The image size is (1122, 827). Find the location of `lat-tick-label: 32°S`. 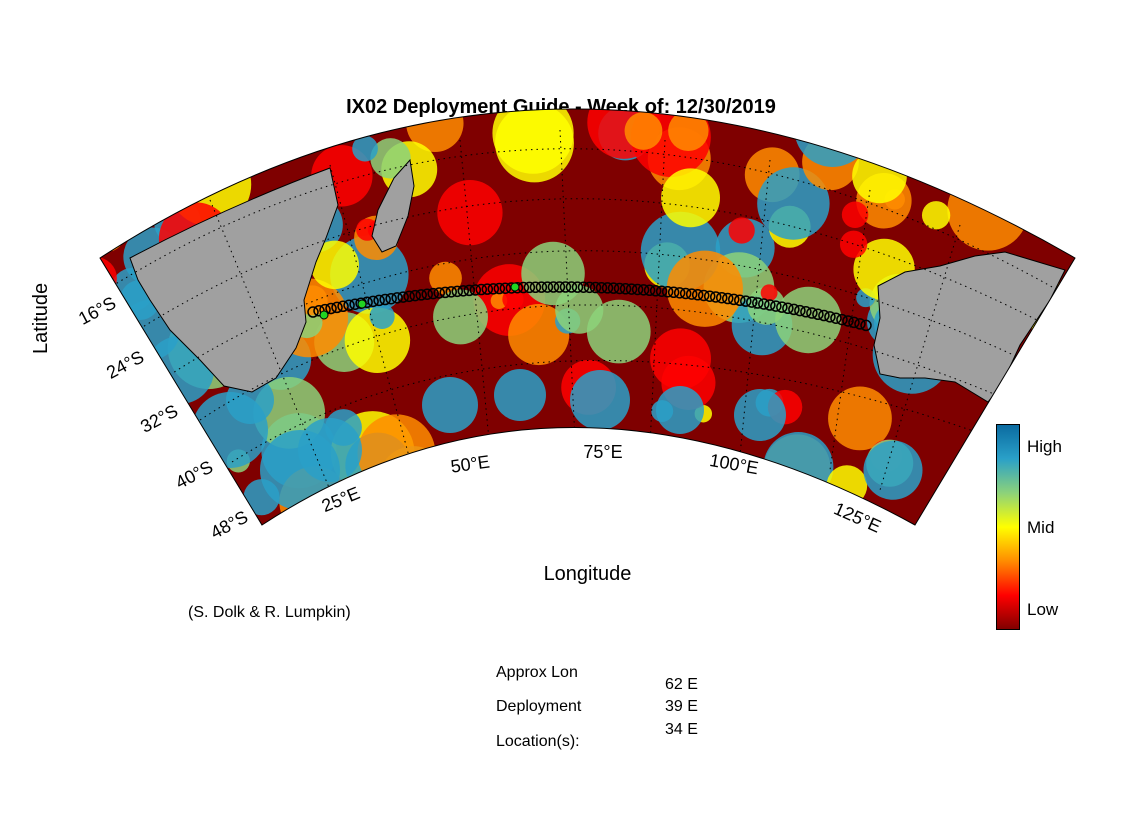

lat-tick-label: 32°S is located at coordinates (159, 419).